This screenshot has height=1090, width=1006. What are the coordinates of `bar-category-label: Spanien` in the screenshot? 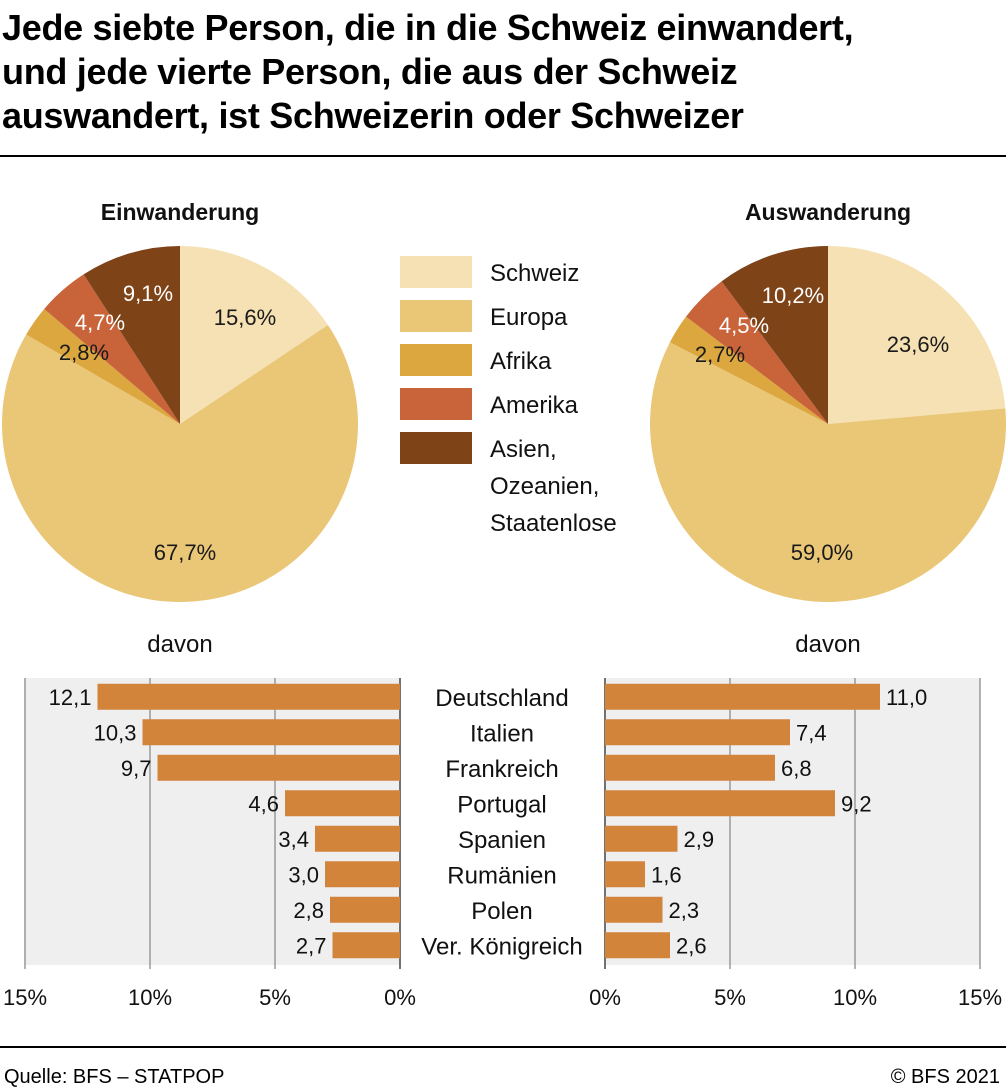 It's located at (502, 840).